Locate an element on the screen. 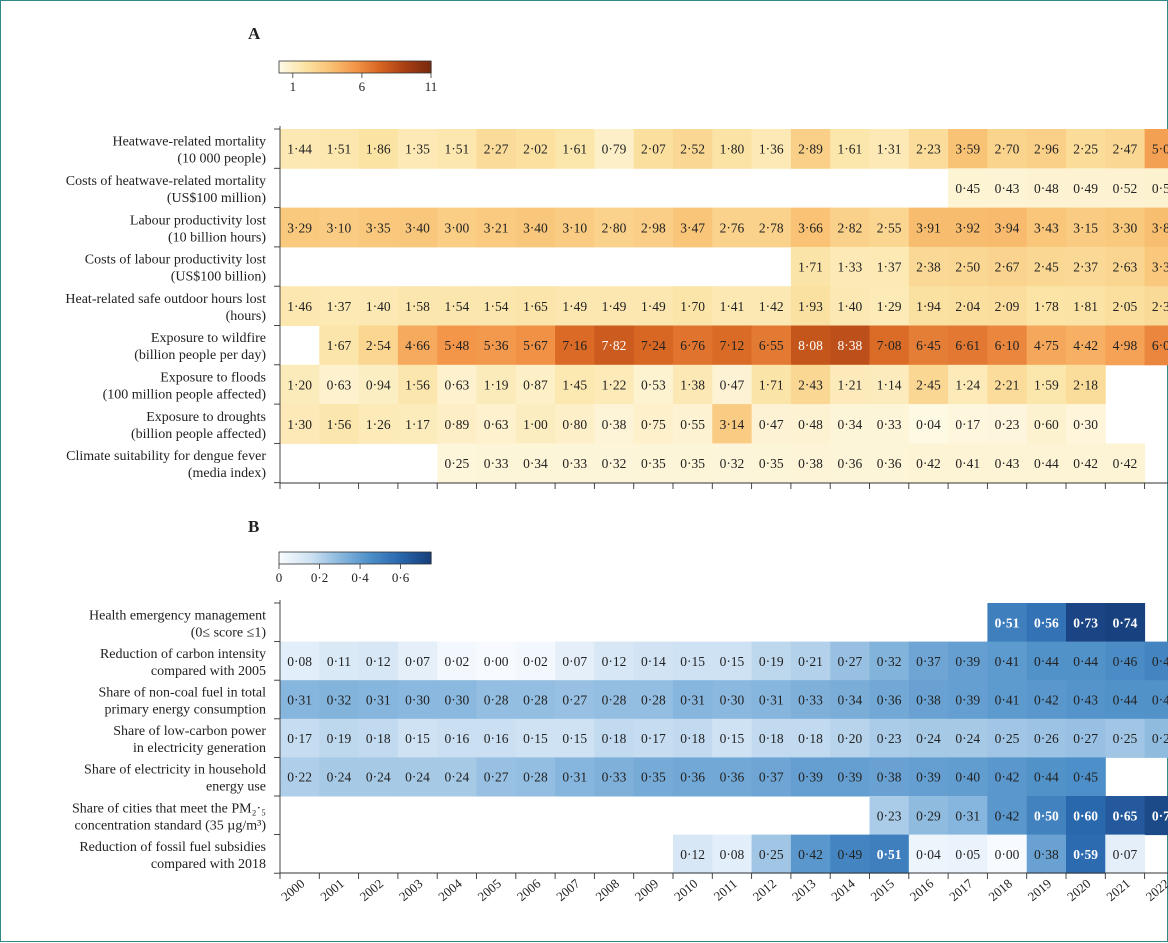  cell-value-label: 1·65 is located at coordinates (535, 306).